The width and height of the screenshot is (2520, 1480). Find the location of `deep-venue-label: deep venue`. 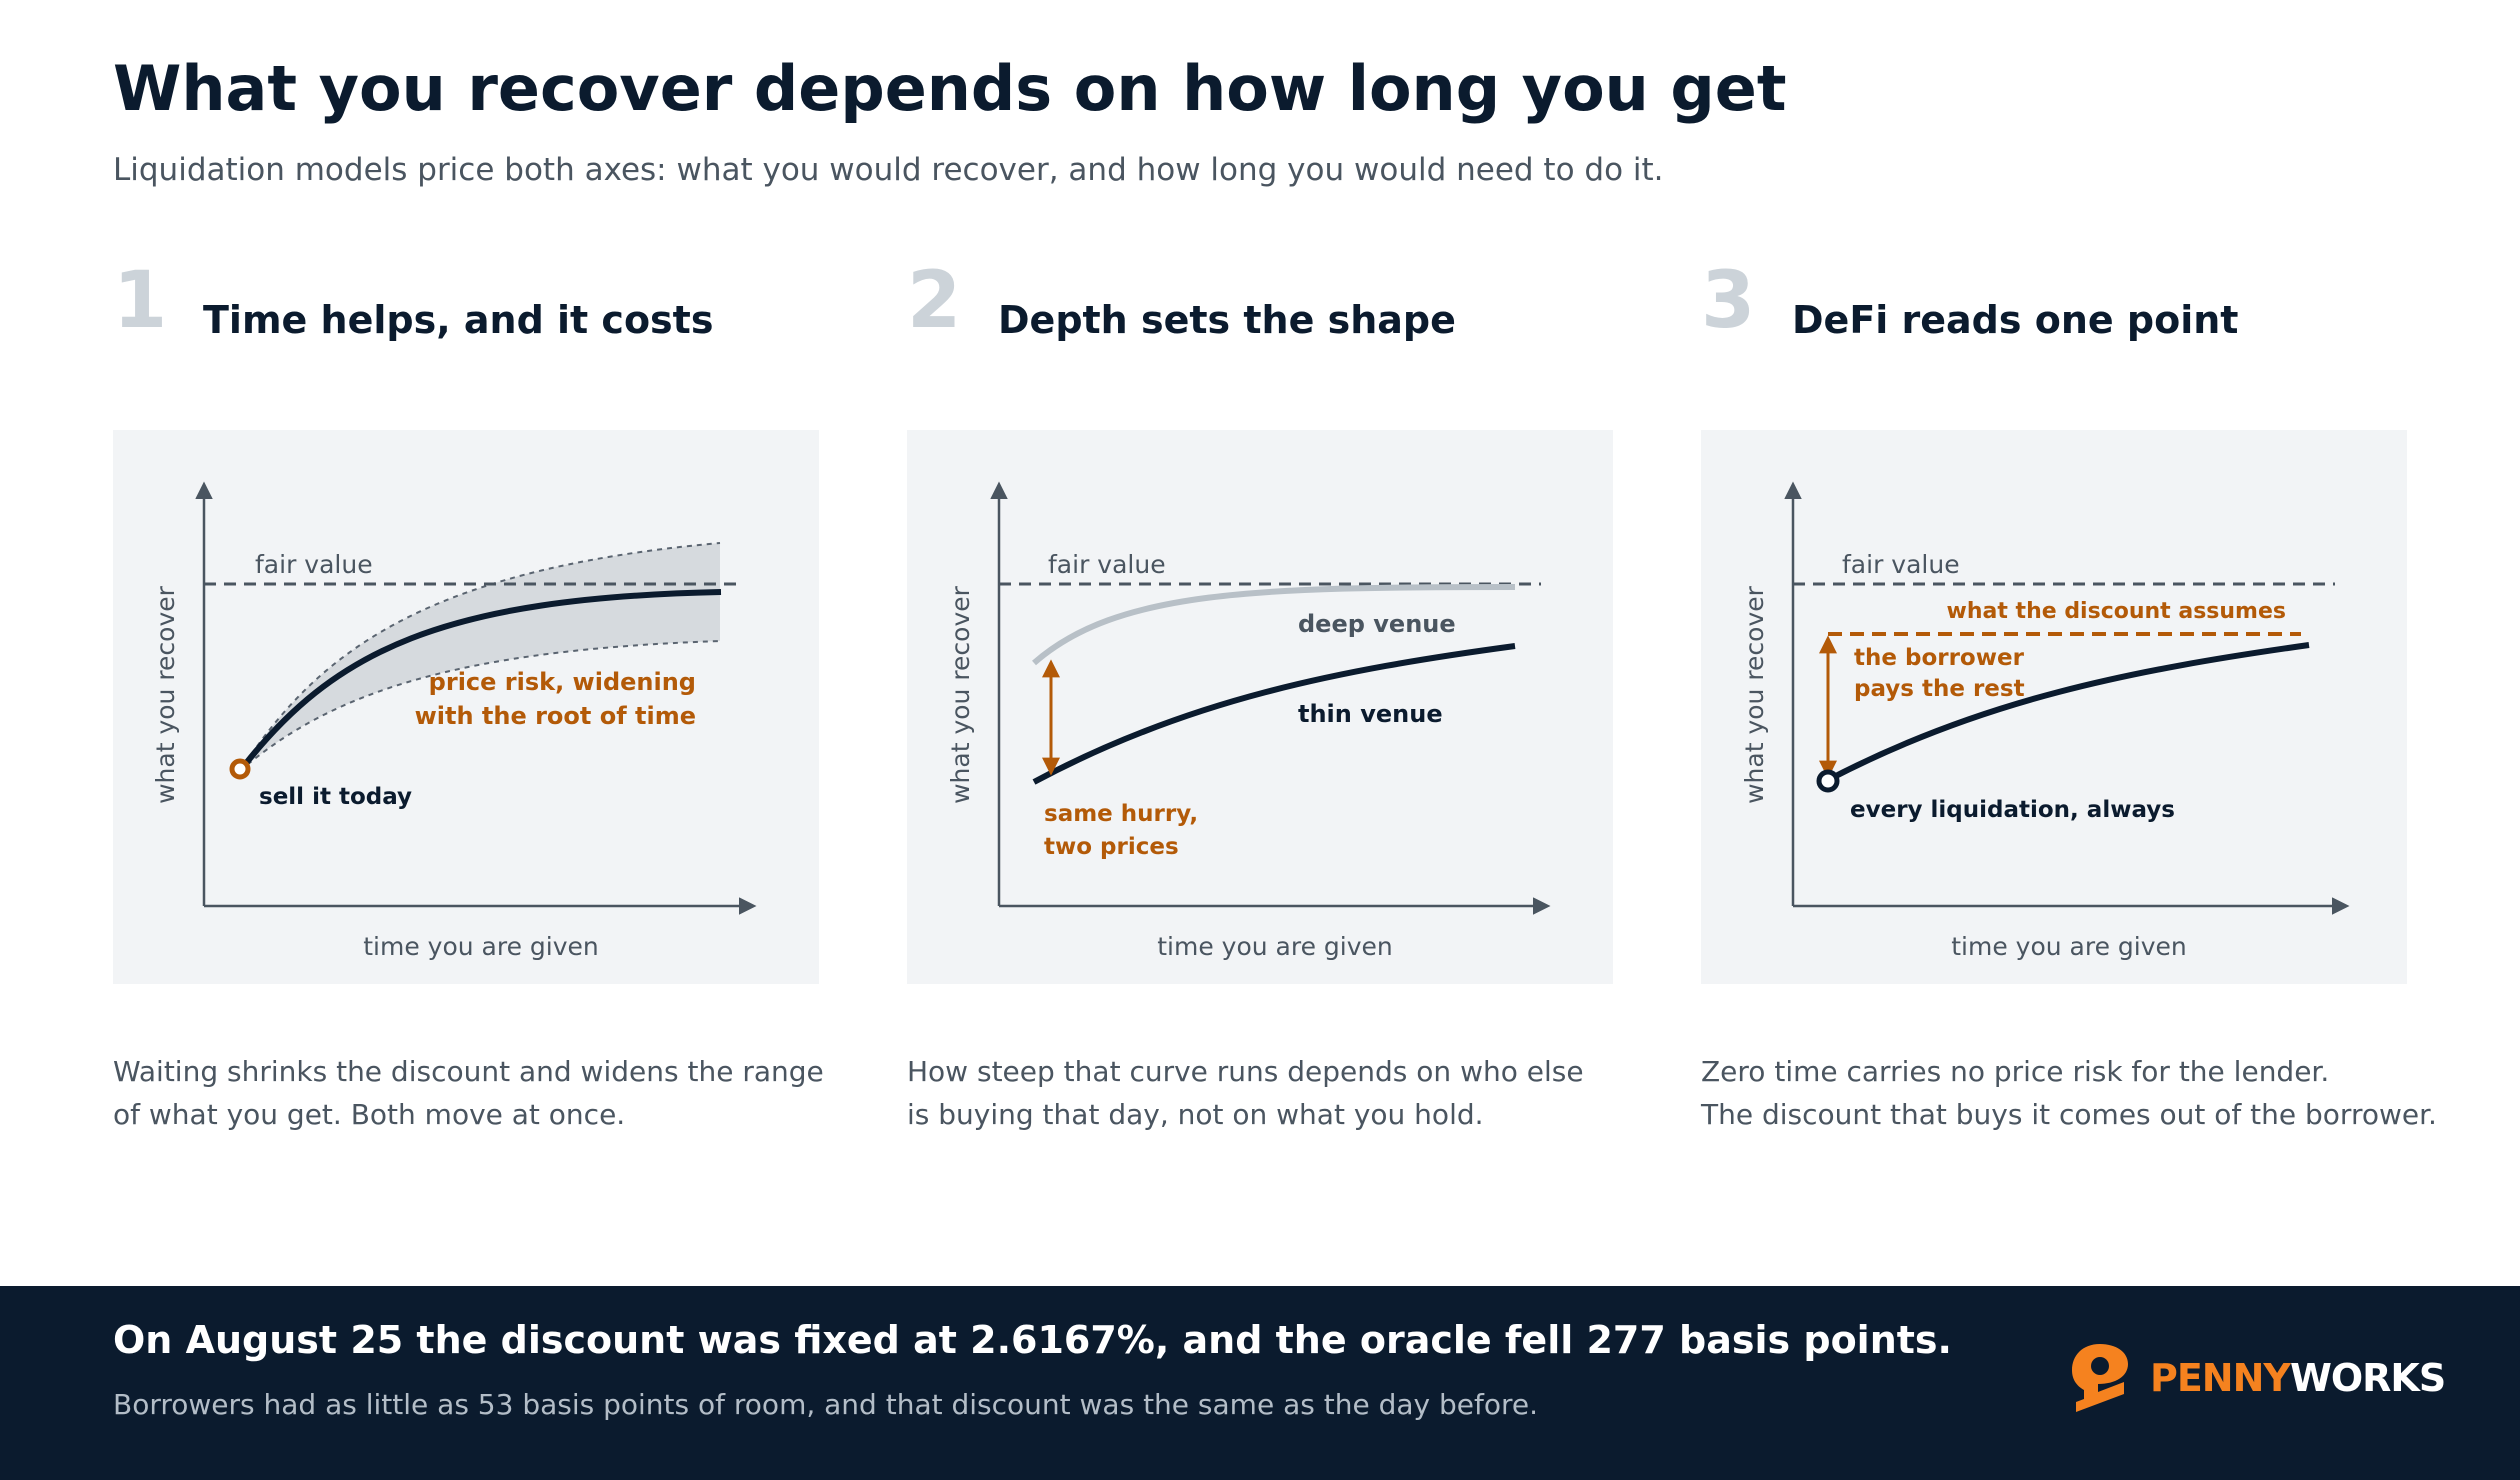

deep-venue-label: deep venue is located at coordinates (1377, 624).